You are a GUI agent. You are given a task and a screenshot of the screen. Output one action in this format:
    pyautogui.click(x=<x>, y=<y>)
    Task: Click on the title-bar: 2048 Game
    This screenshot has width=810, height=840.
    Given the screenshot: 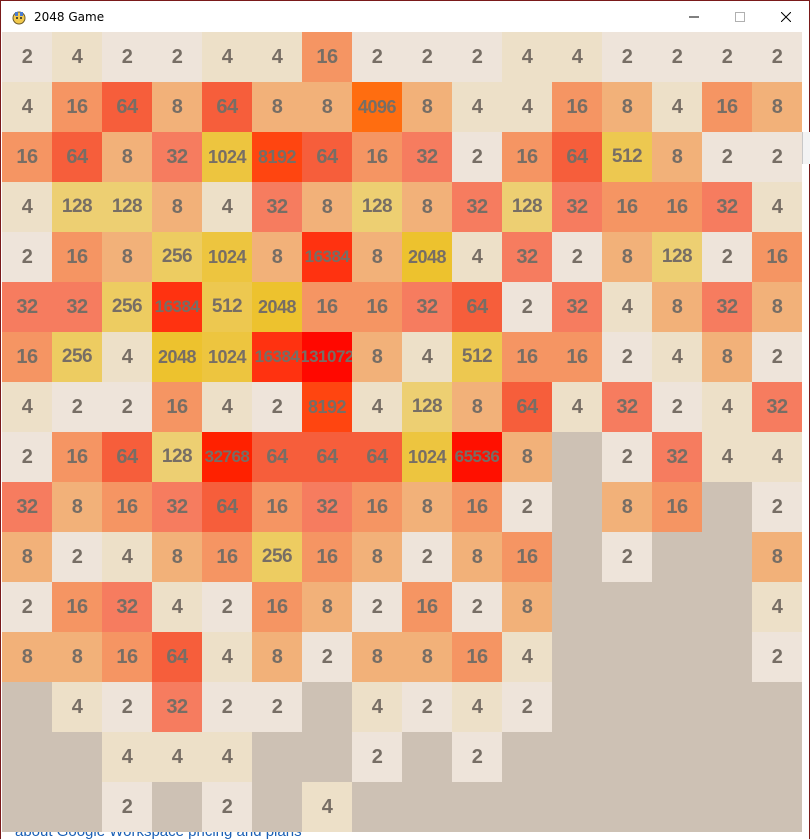 What is the action you would take?
    pyautogui.click(x=405, y=17)
    